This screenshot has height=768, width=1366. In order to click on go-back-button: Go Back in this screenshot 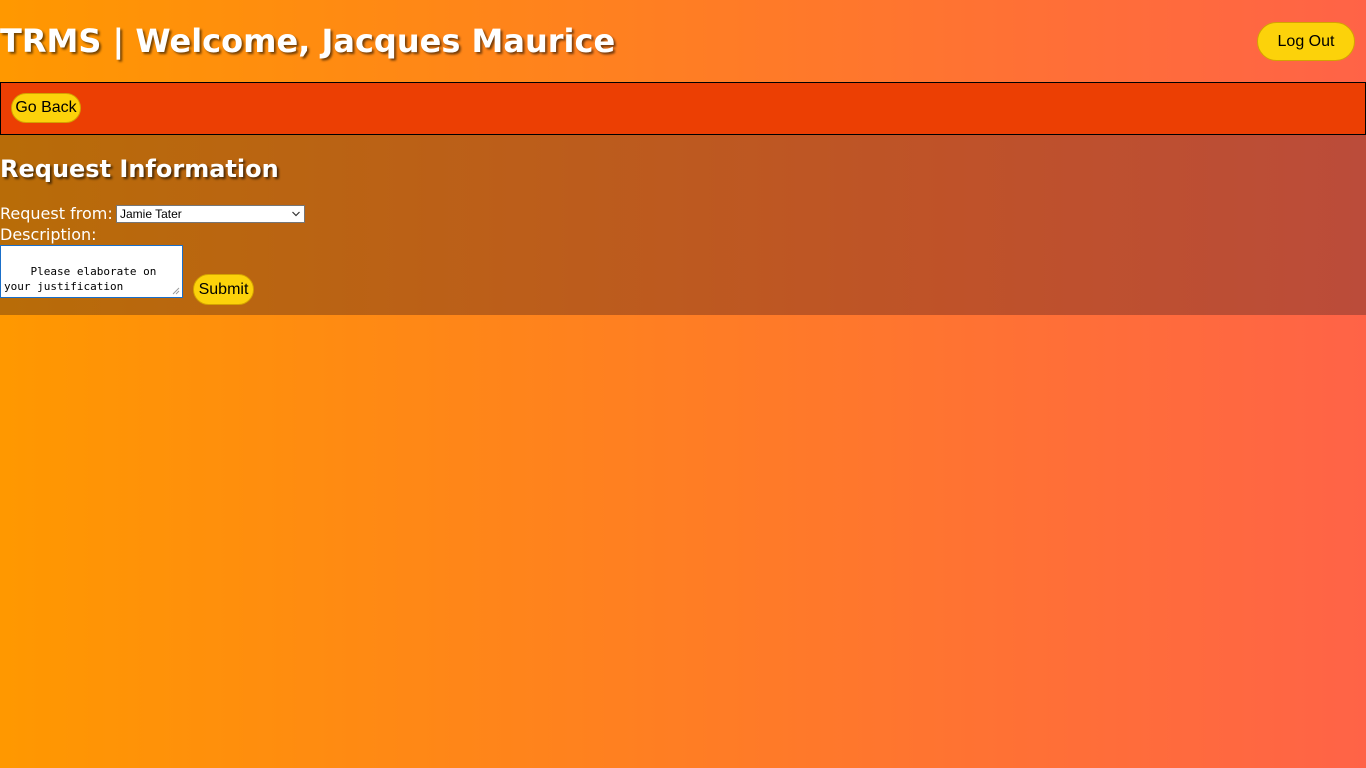, I will do `click(46, 108)`.